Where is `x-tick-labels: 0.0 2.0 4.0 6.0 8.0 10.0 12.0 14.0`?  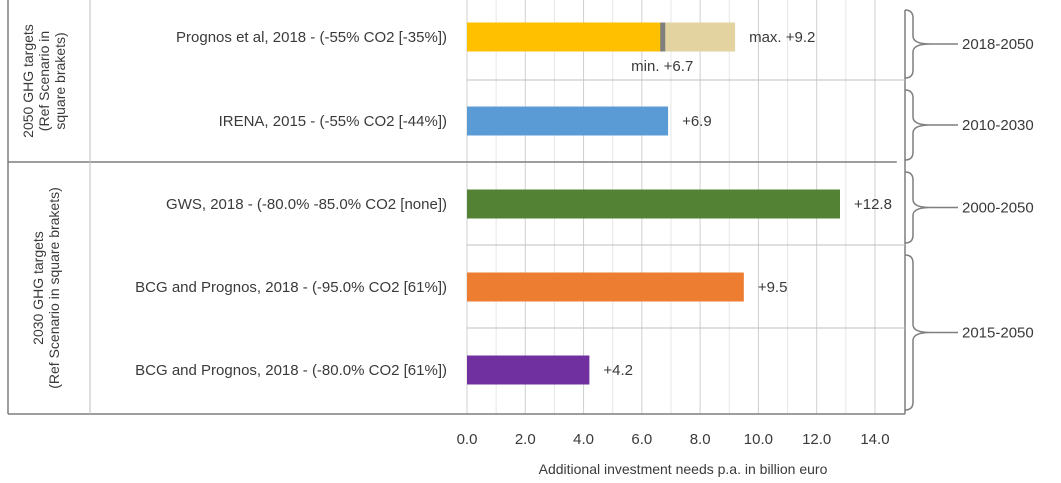 x-tick-labels: 0.0 2.0 4.0 6.0 8.0 10.0 12.0 14.0 is located at coordinates (673, 439).